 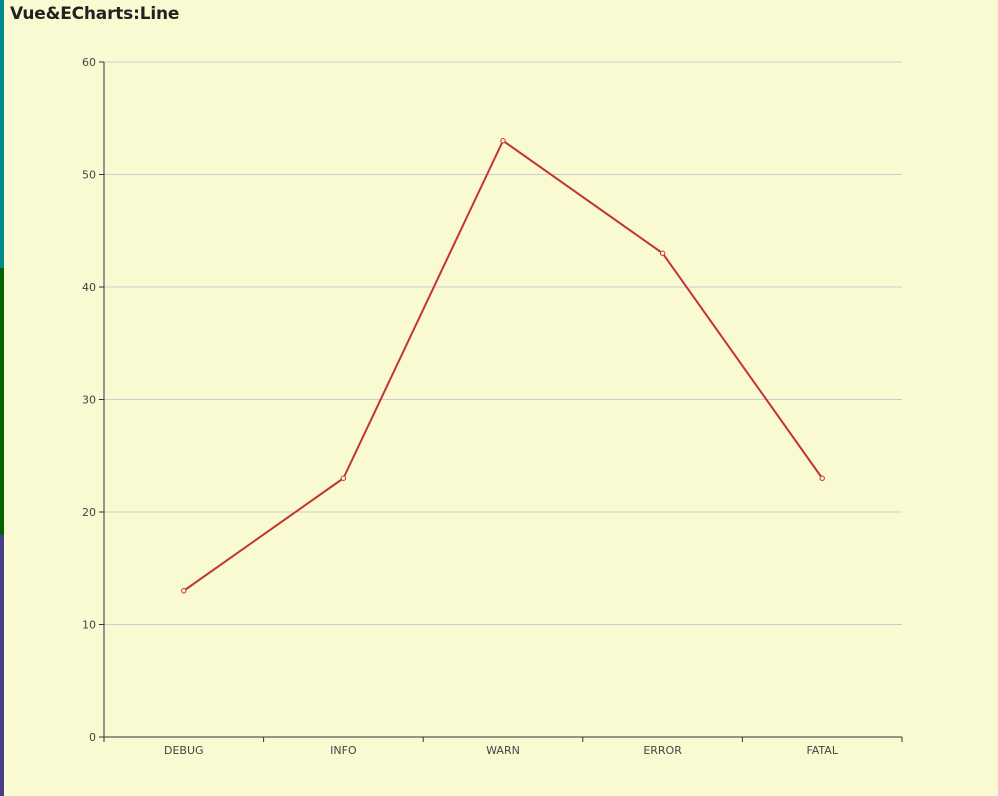 What do you see at coordinates (184, 750) in the screenshot?
I see `x-tick-label-debug: DEBUG` at bounding box center [184, 750].